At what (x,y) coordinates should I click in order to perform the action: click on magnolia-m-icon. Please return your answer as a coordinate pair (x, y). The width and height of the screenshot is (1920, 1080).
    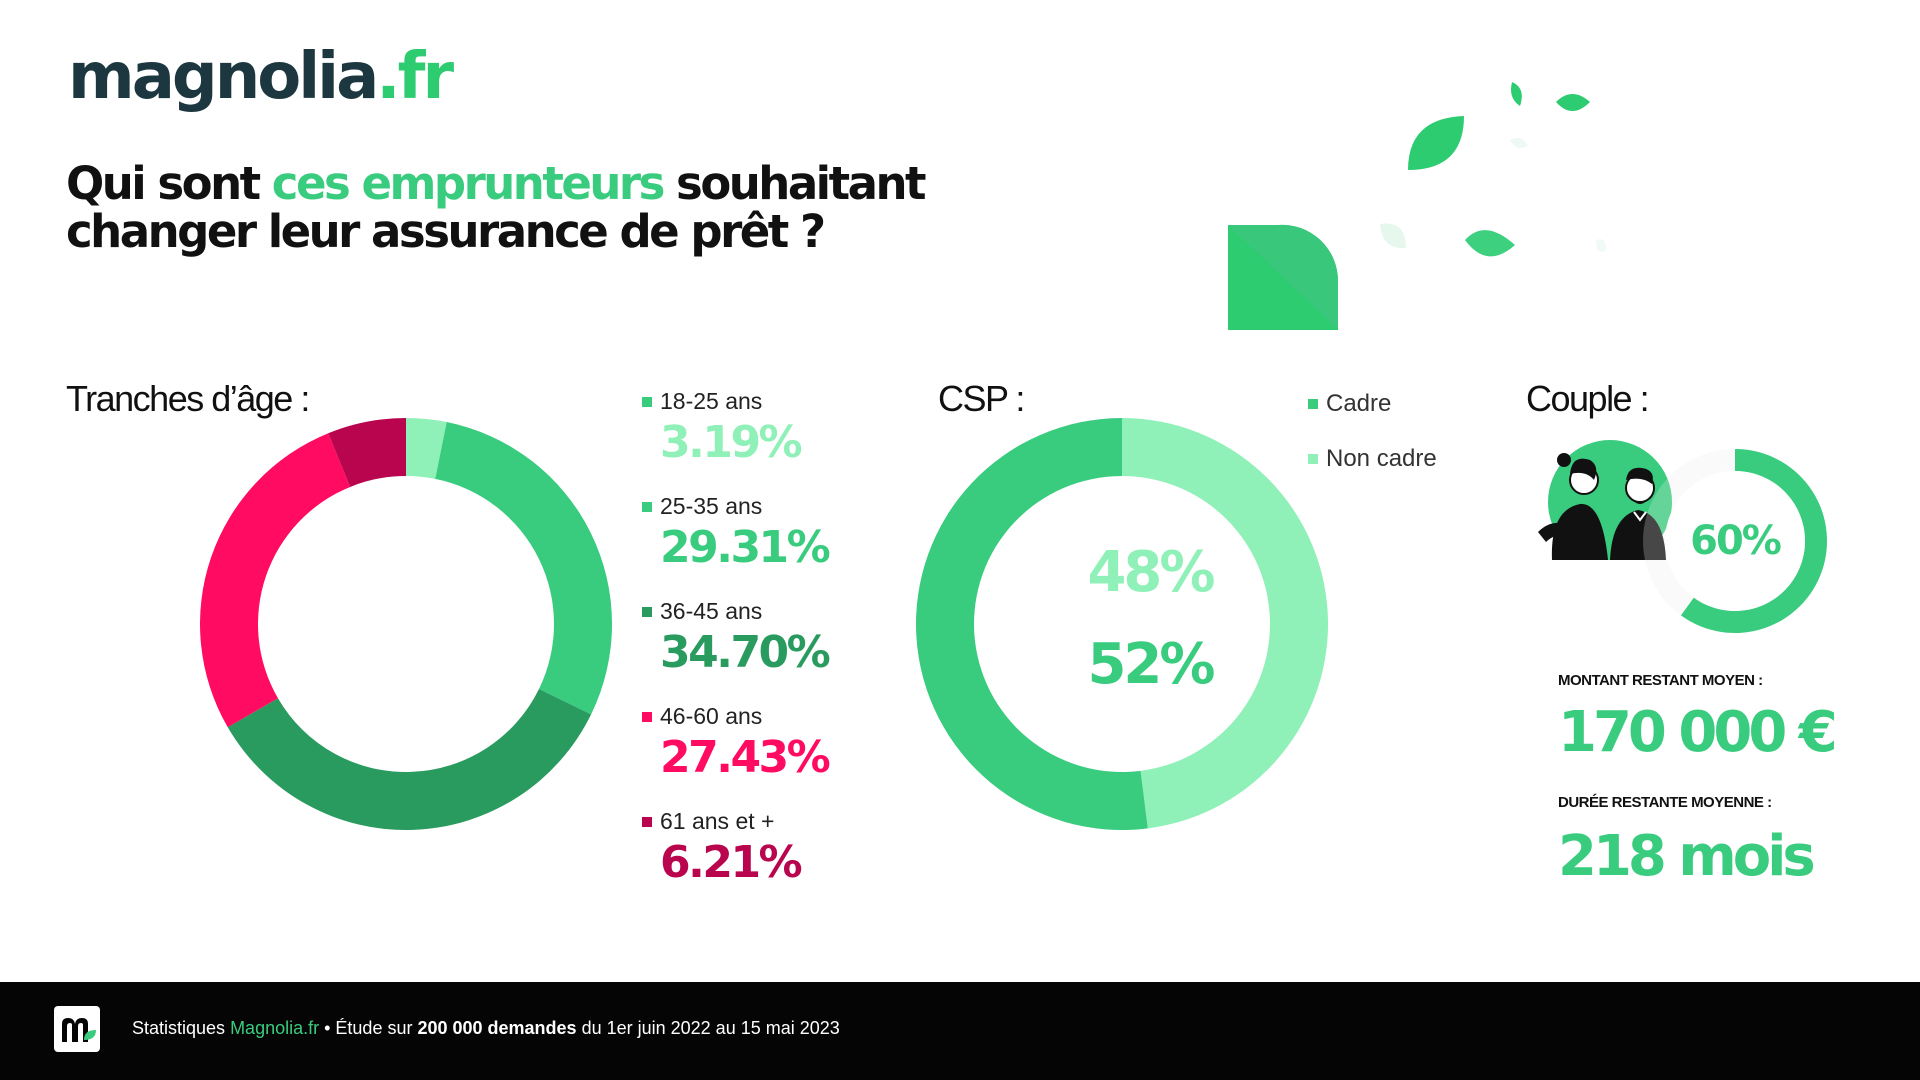
    Looking at the image, I should click on (77, 1029).